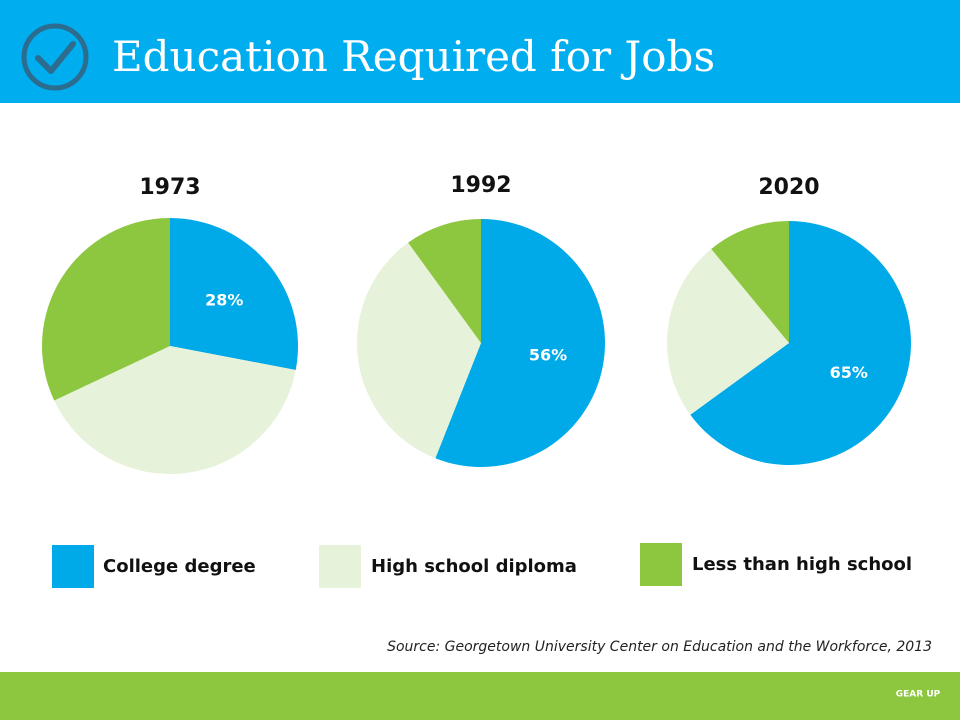 The width and height of the screenshot is (960, 720). I want to click on header-band, so click(480, 51).